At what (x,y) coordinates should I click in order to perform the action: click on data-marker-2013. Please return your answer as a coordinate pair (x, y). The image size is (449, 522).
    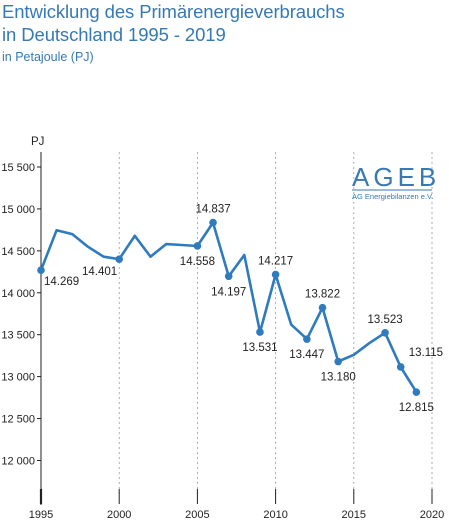
    Looking at the image, I should click on (322, 307).